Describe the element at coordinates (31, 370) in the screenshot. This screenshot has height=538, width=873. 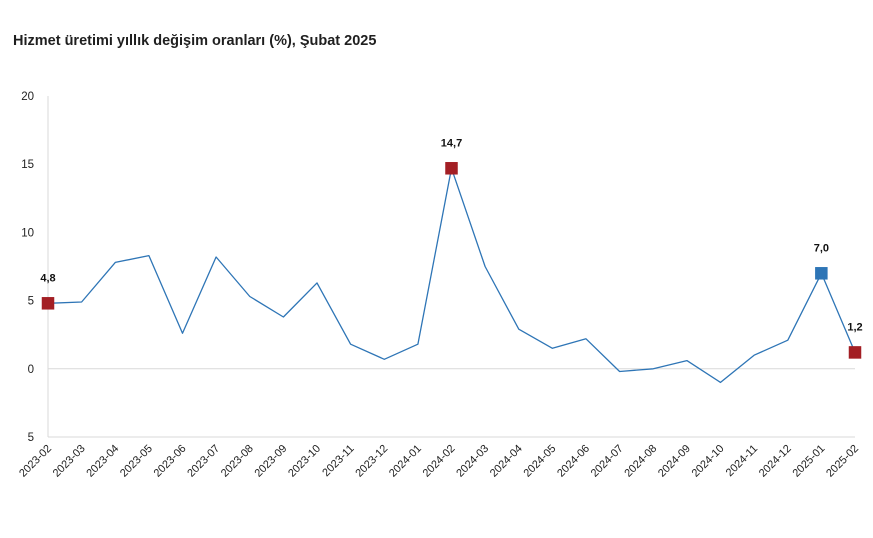
I see `y-tick-label: 0` at that location.